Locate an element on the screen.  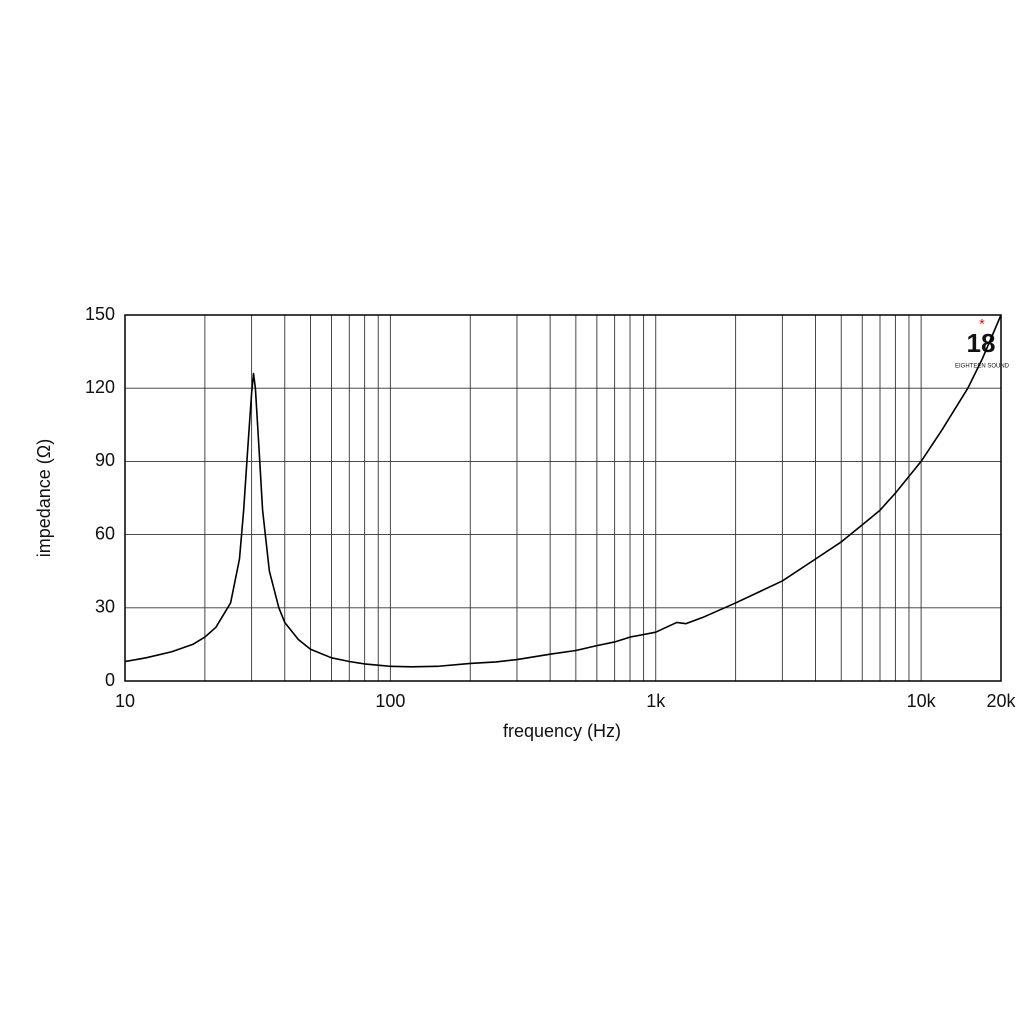
y-tick-label: 150 is located at coordinates (100, 314).